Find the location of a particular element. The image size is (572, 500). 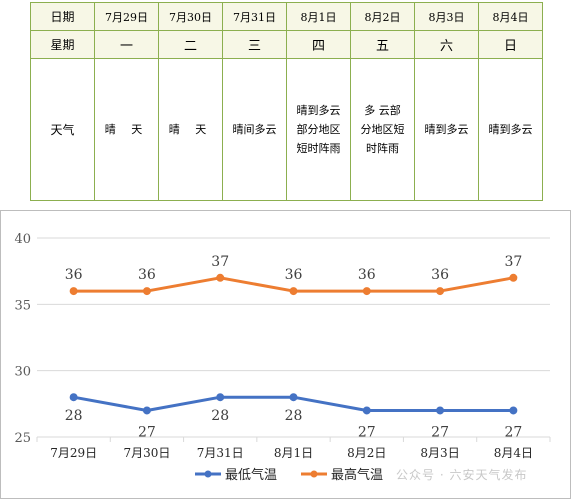

row-label-weather: 天气 is located at coordinates (62, 129).